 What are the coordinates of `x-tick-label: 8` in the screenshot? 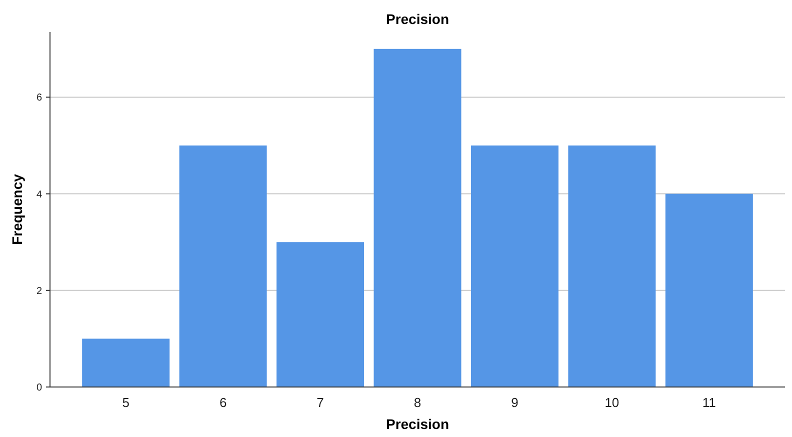 It's located at (418, 402).